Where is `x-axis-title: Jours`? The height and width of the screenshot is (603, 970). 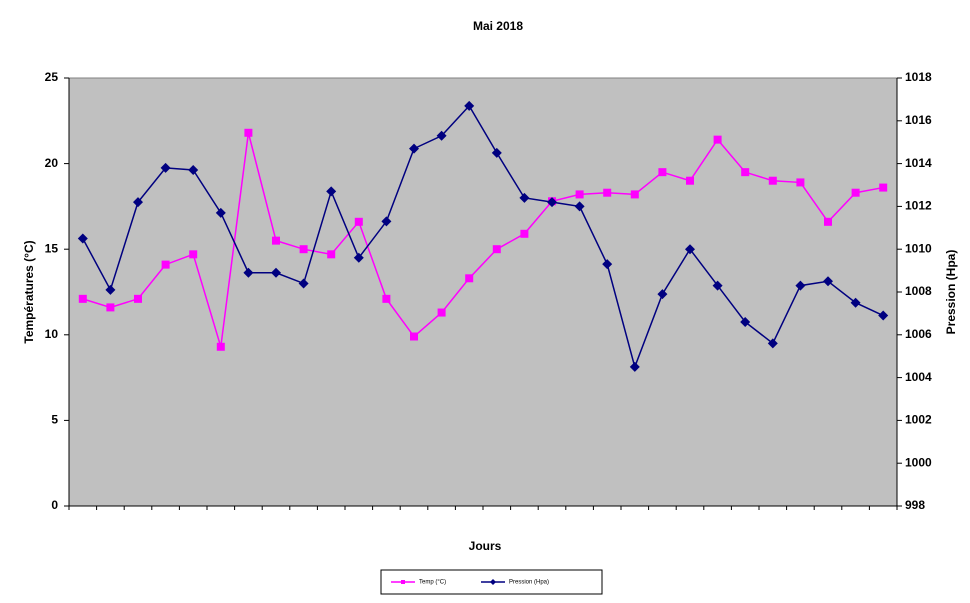
x-axis-title: Jours is located at coordinates (485, 546).